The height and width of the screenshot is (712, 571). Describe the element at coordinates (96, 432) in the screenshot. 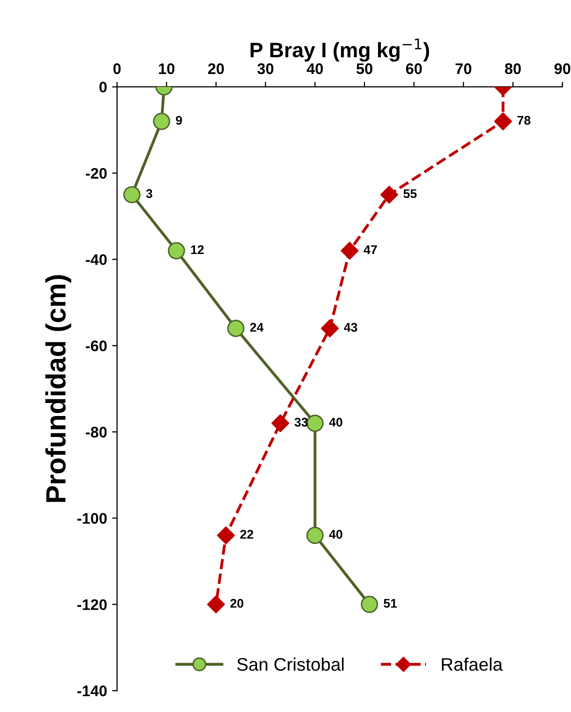

I see `y-tick-label: -80` at that location.